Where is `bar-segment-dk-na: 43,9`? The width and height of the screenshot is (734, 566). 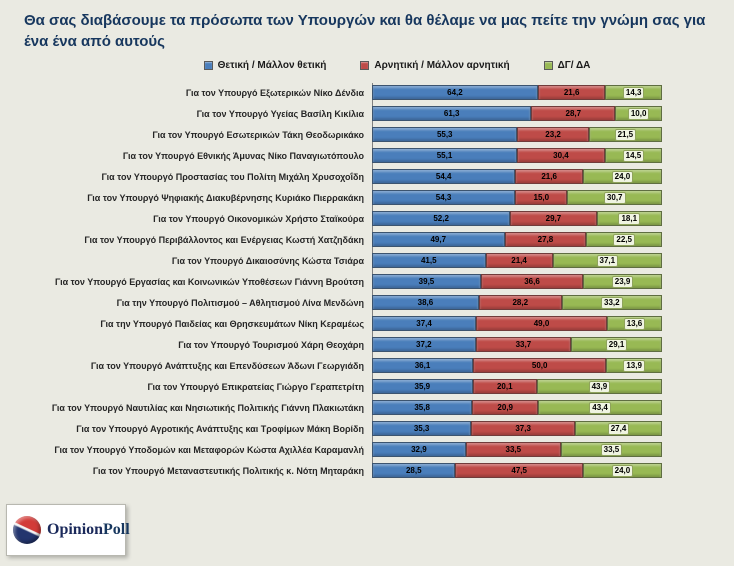 bar-segment-dk-na: 43,9 is located at coordinates (599, 386).